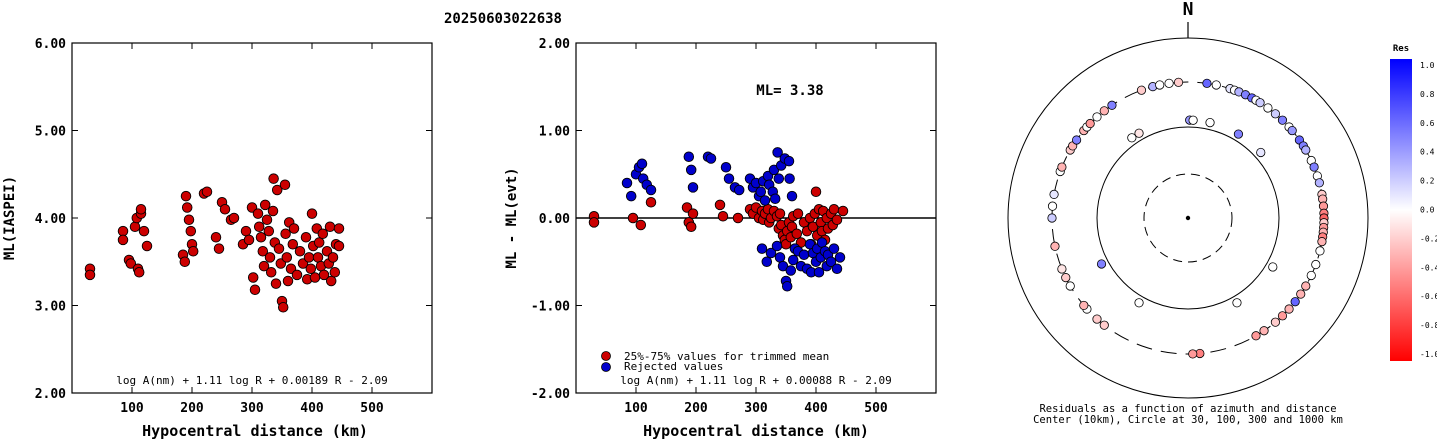 The image size is (1437, 441). Describe the element at coordinates (50, 44) in the screenshot. I see `y-tick-label: 6.00` at that location.